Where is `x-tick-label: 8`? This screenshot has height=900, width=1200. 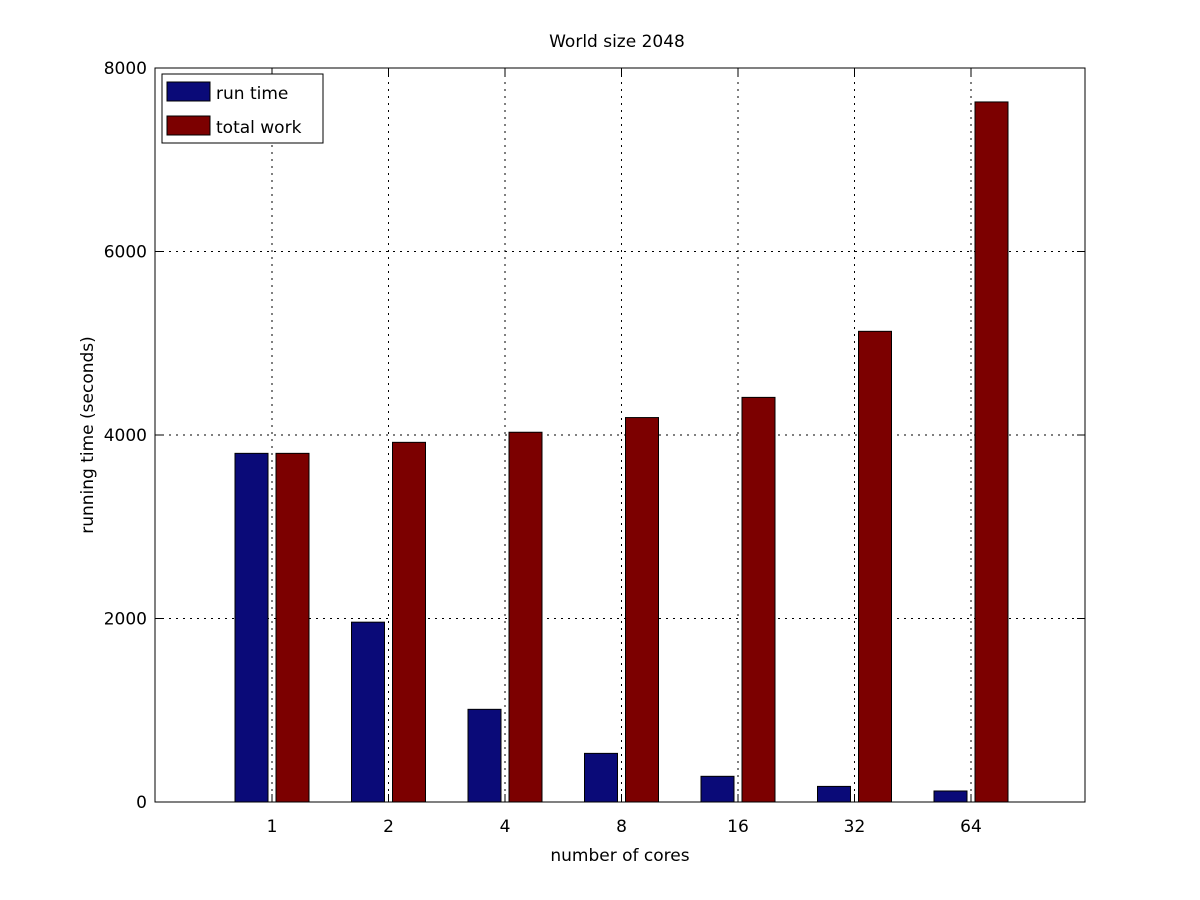 x-tick-label: 8 is located at coordinates (621, 827).